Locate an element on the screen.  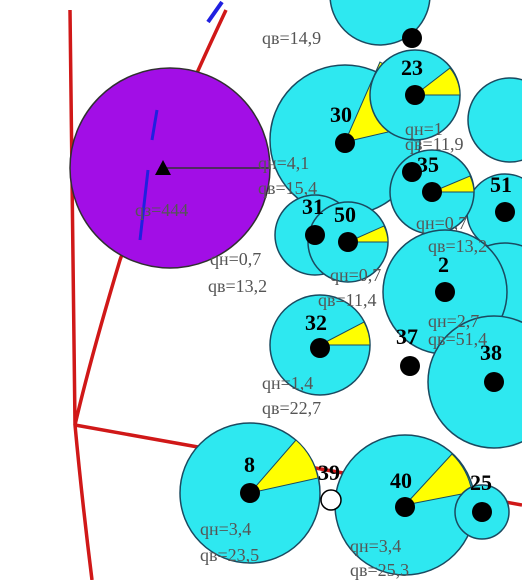
load-label: qв=51,4 is located at coordinates (457, 339).